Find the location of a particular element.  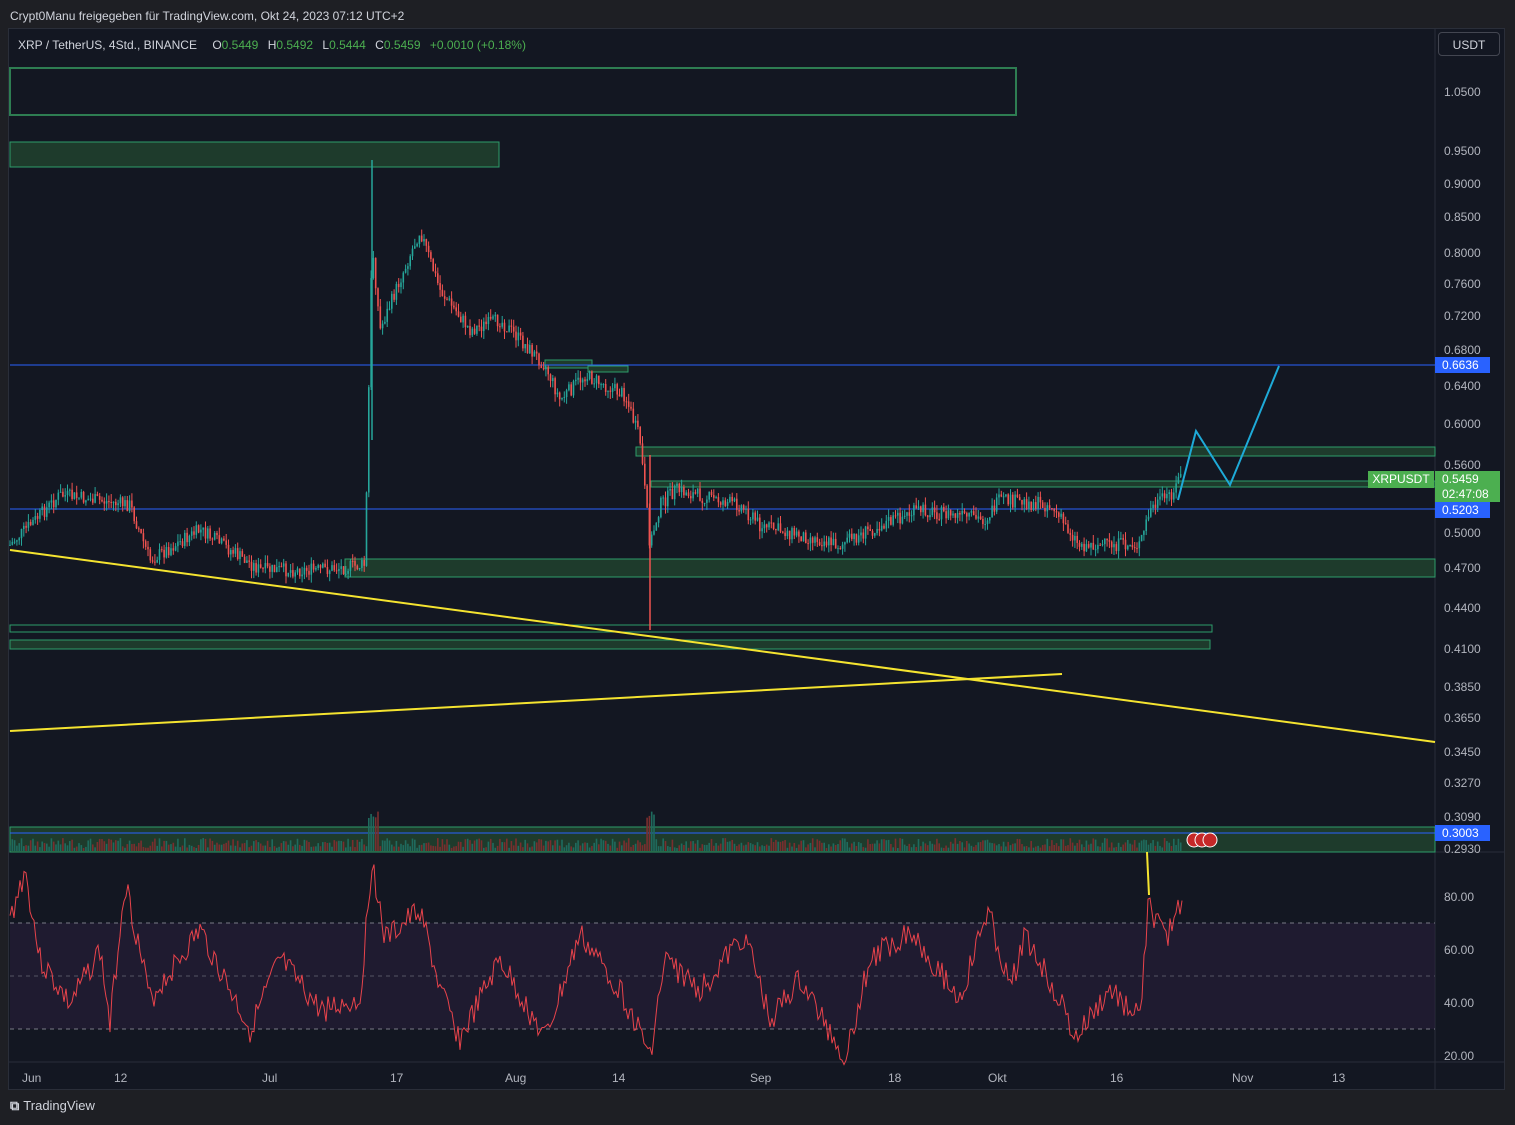

tradingview-logo-icon: ⧉ is located at coordinates (15, 1105).